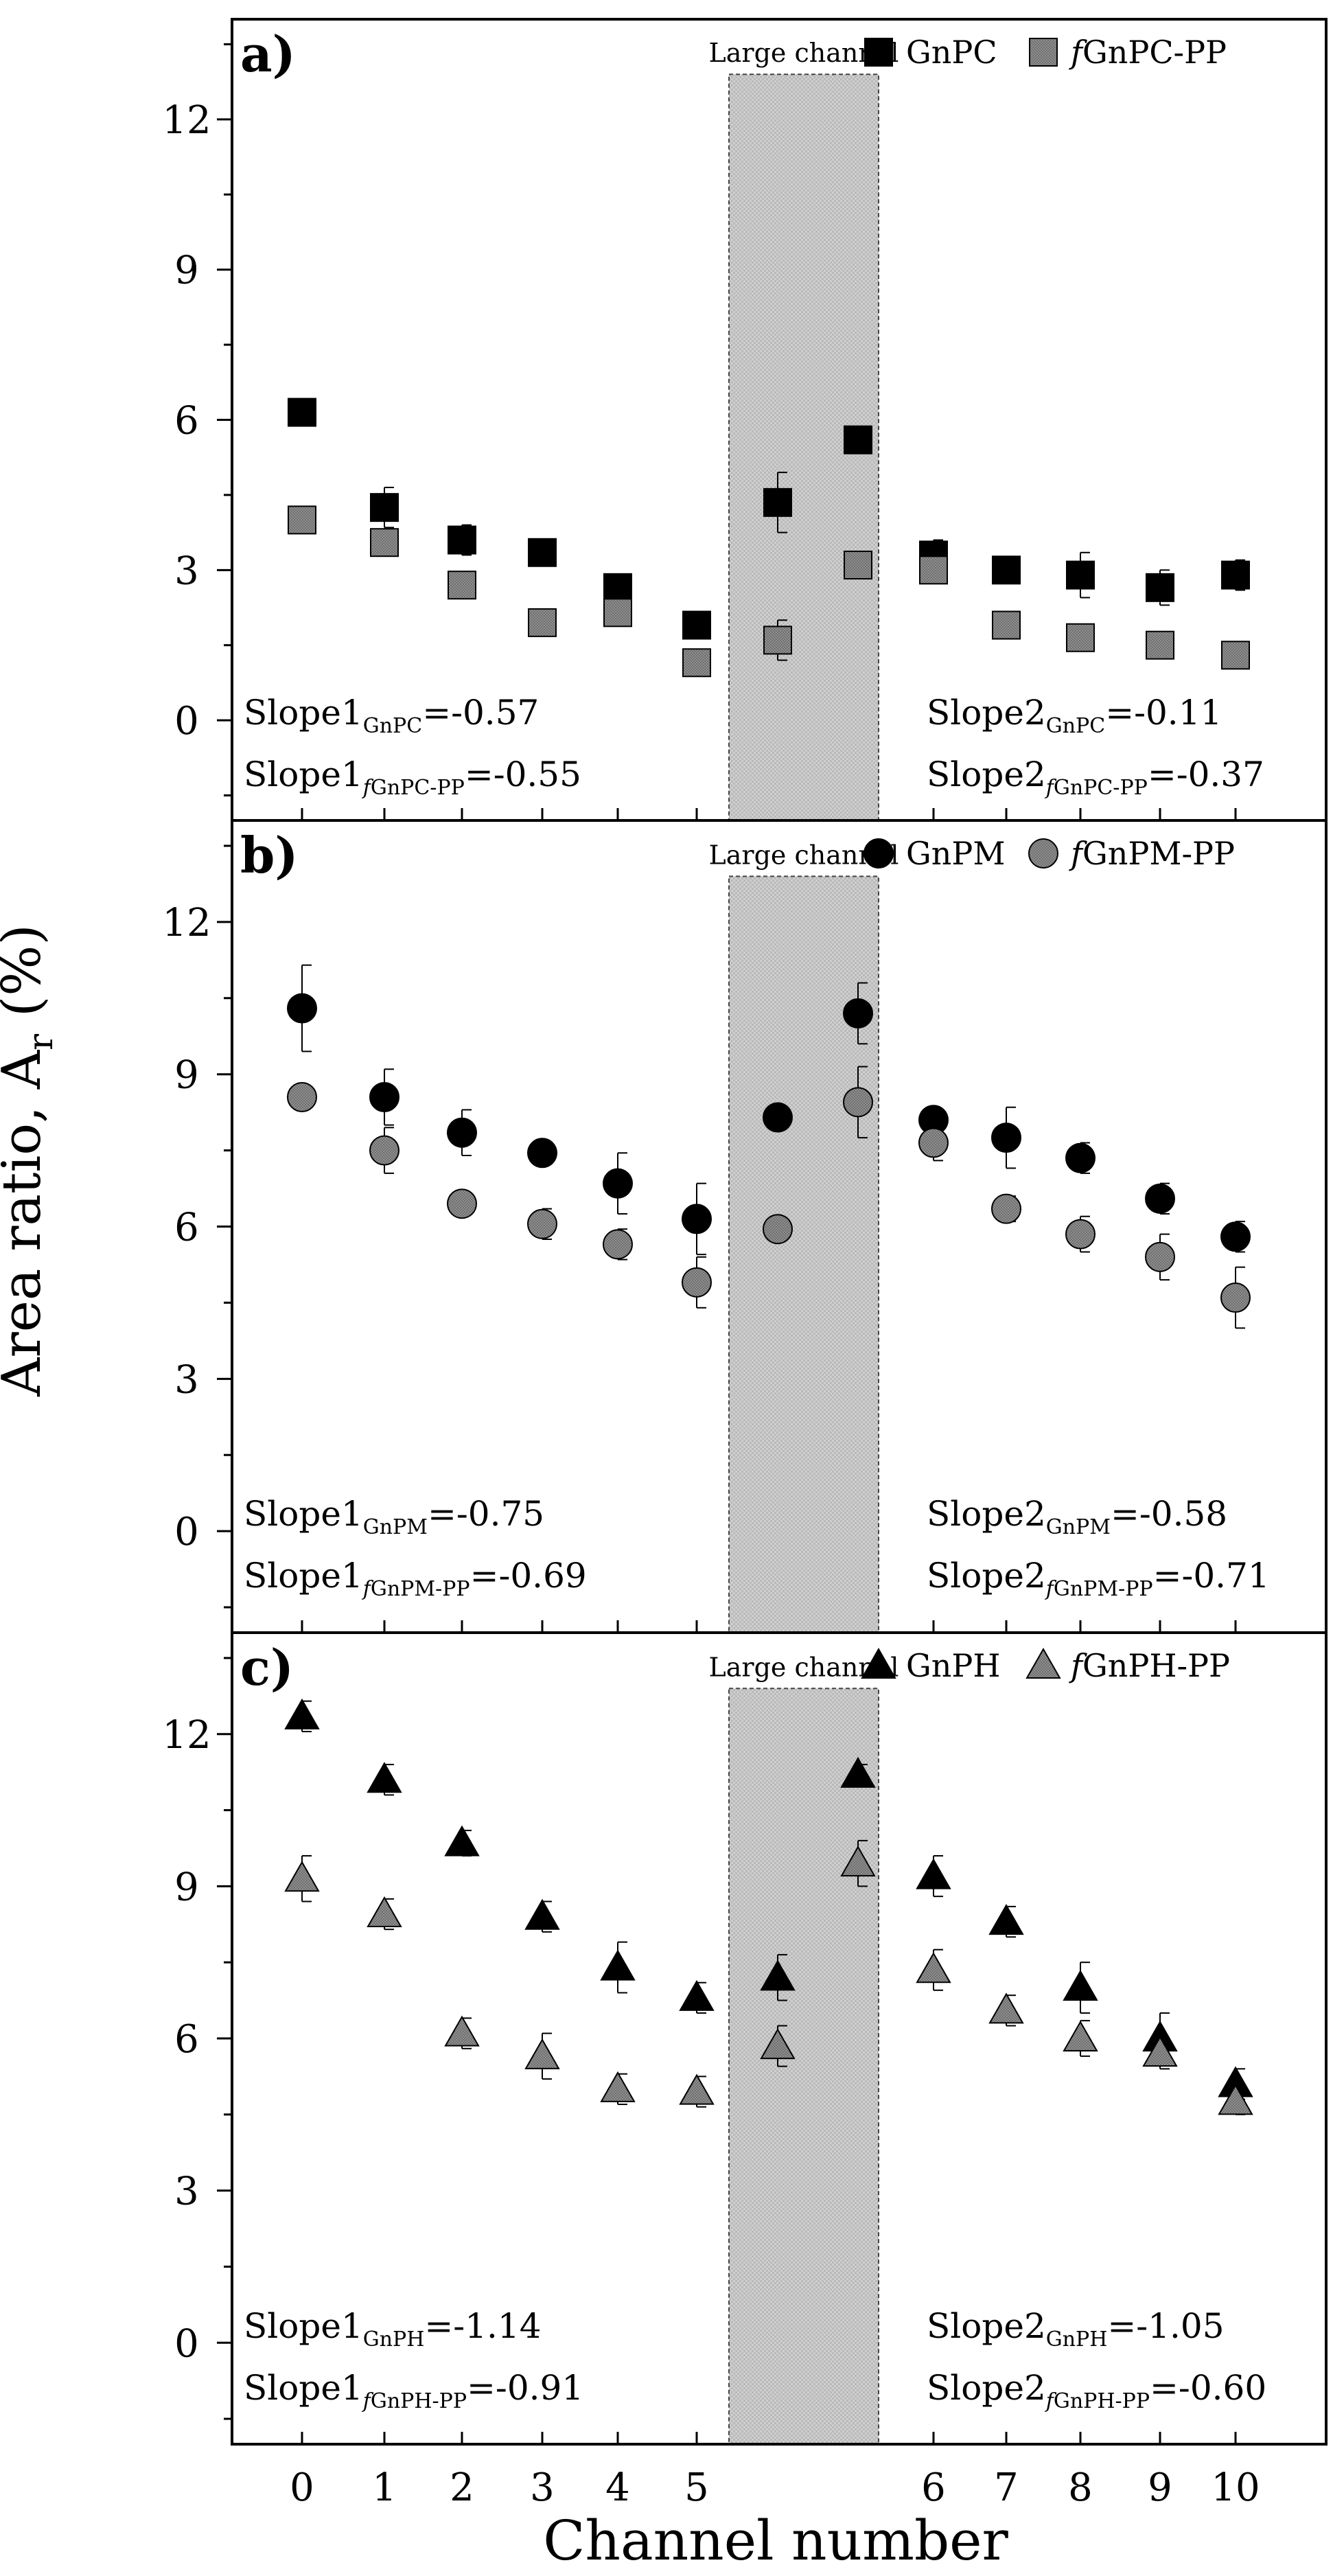  What do you see at coordinates (30, 1160) in the screenshot?
I see `y-axis-label: Area ratio, Ar (%)` at bounding box center [30, 1160].